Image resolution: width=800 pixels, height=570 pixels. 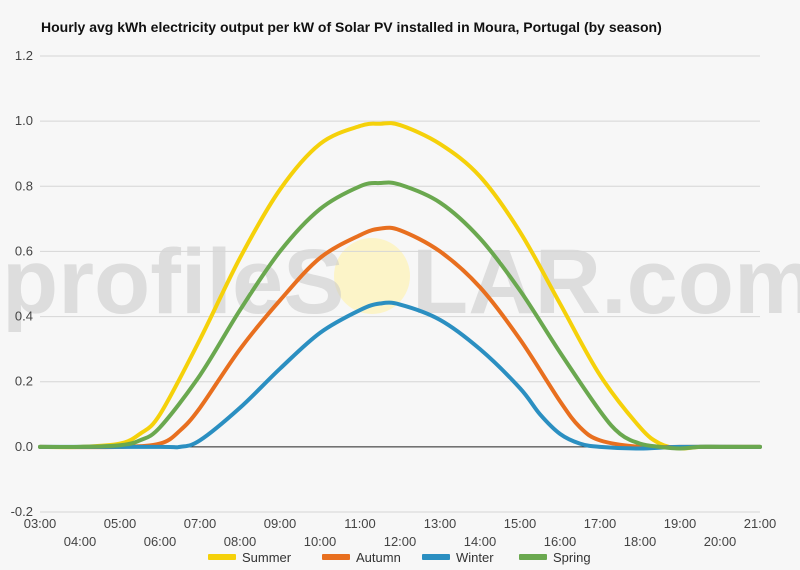 What do you see at coordinates (22, 283) in the screenshot?
I see `y-axis: 1.2 1.0 0.8 0.6 0.4 0.2 0.0 -0.2` at bounding box center [22, 283].